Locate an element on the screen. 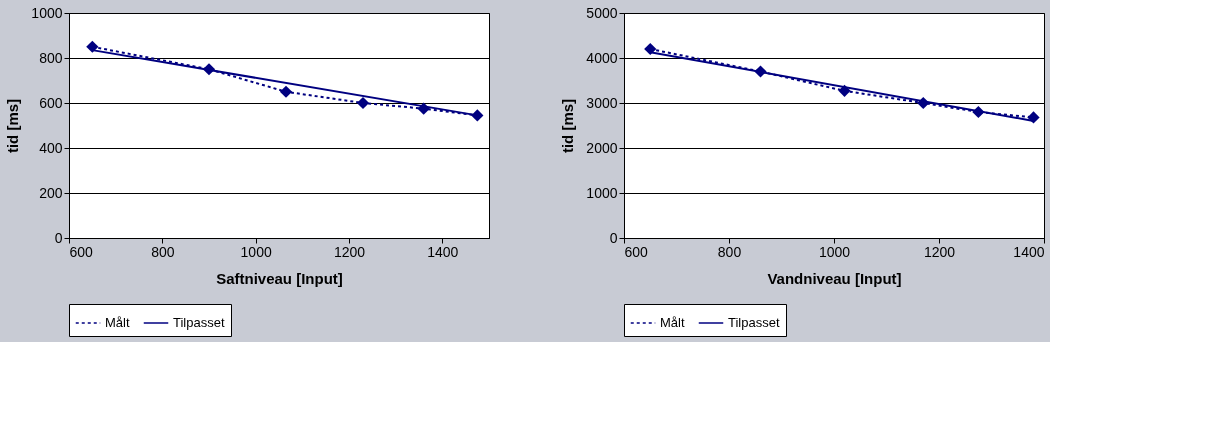  y-tick-label: 2000 is located at coordinates (602, 147).